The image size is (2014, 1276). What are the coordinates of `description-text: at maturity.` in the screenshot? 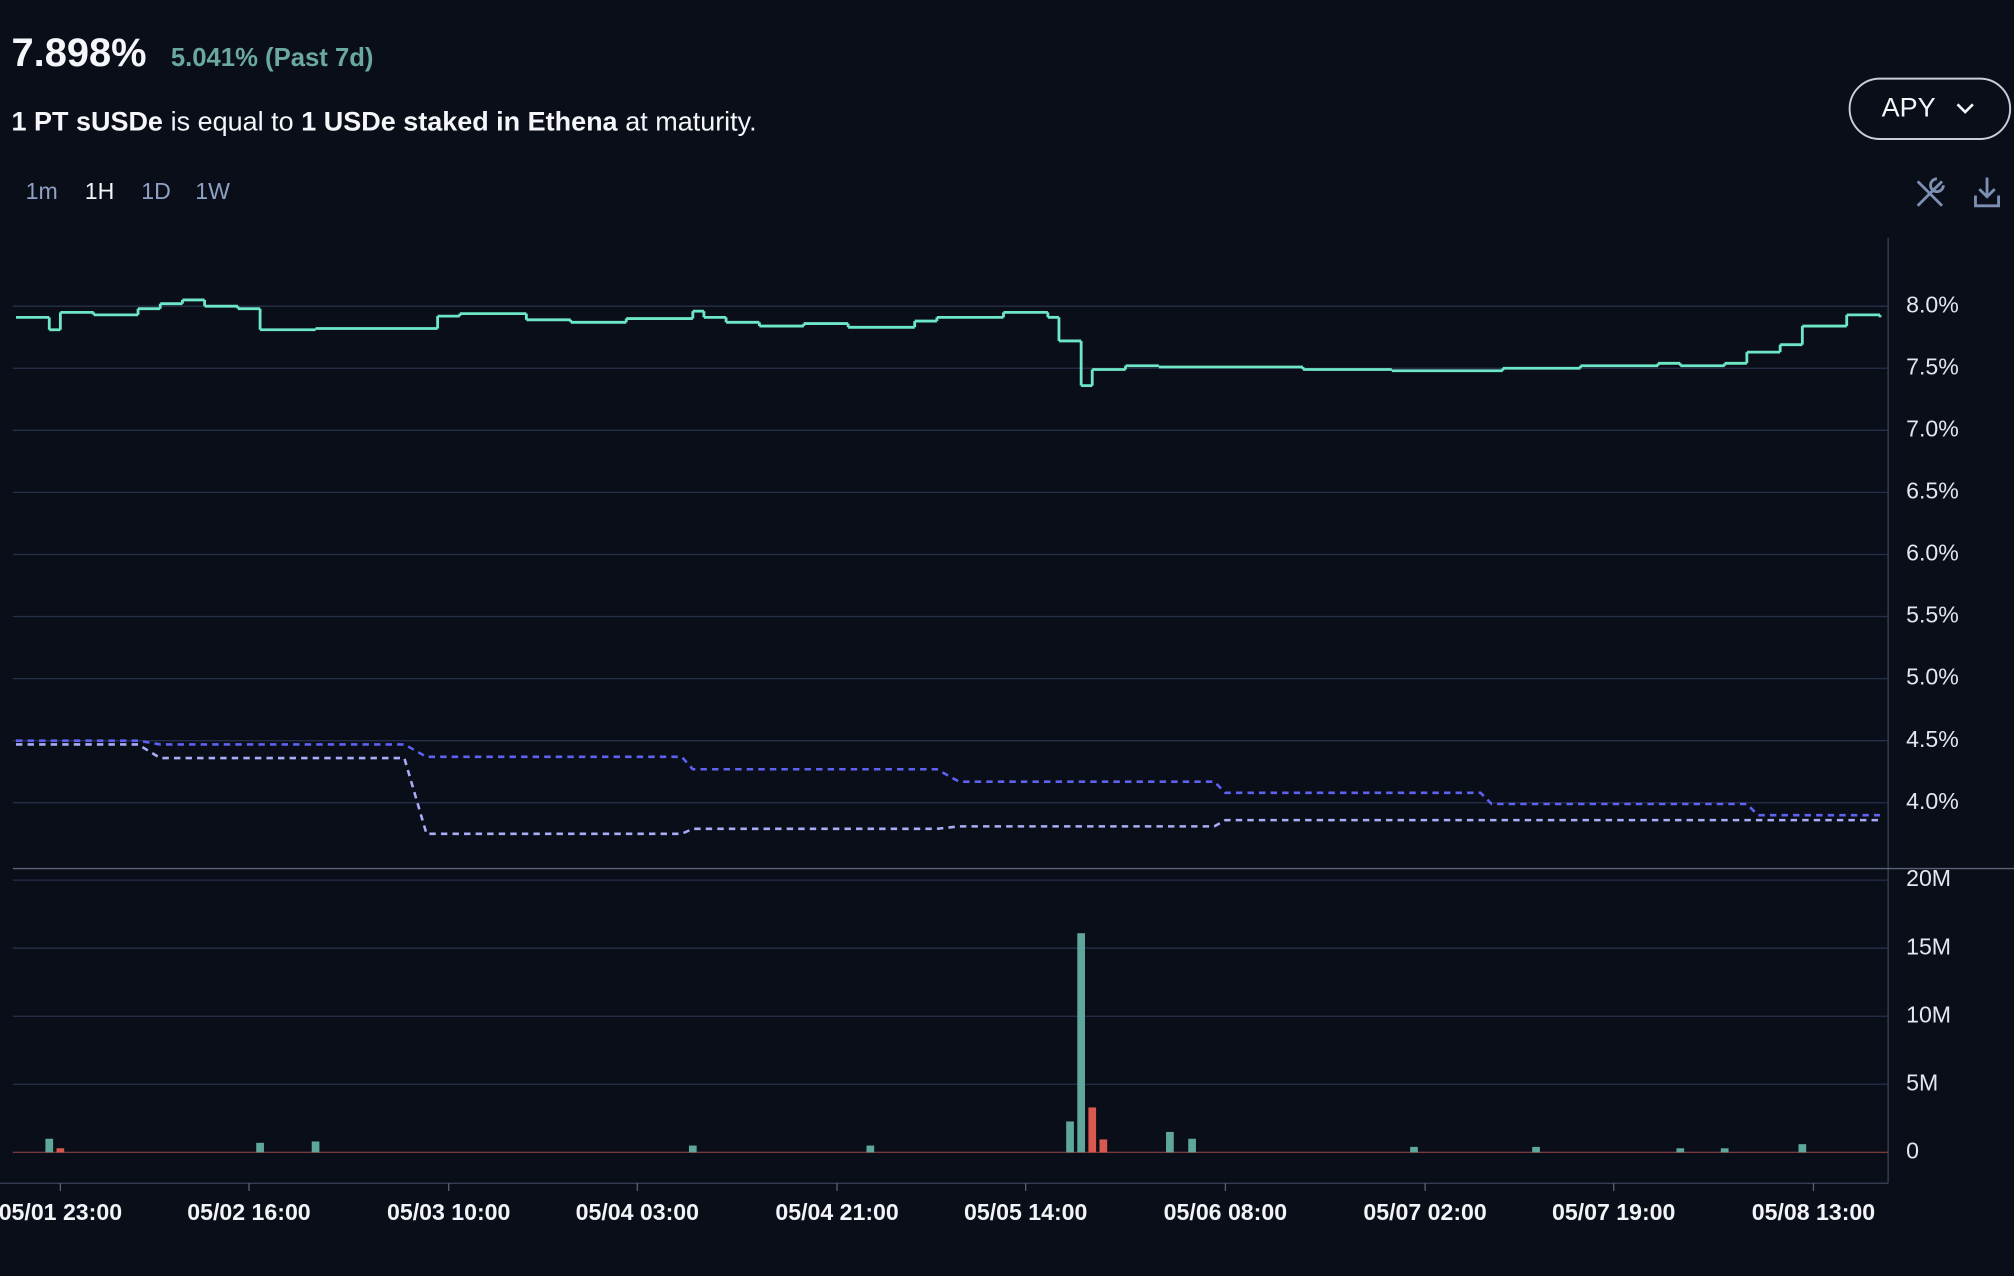 It's located at (690, 122).